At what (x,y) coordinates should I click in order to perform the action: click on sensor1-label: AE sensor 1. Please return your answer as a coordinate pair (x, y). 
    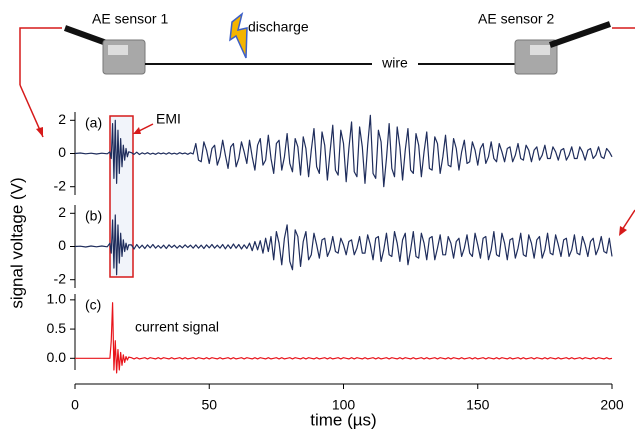
    Looking at the image, I should click on (130, 19).